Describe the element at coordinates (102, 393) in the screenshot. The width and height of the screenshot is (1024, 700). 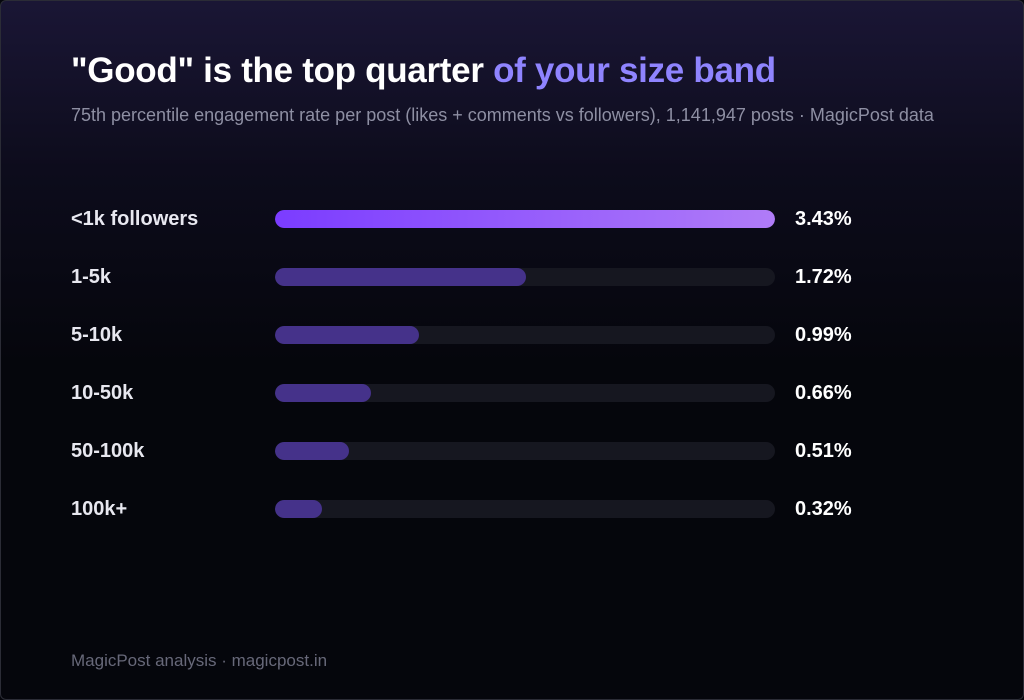
I see `category-label: 10-50k` at that location.